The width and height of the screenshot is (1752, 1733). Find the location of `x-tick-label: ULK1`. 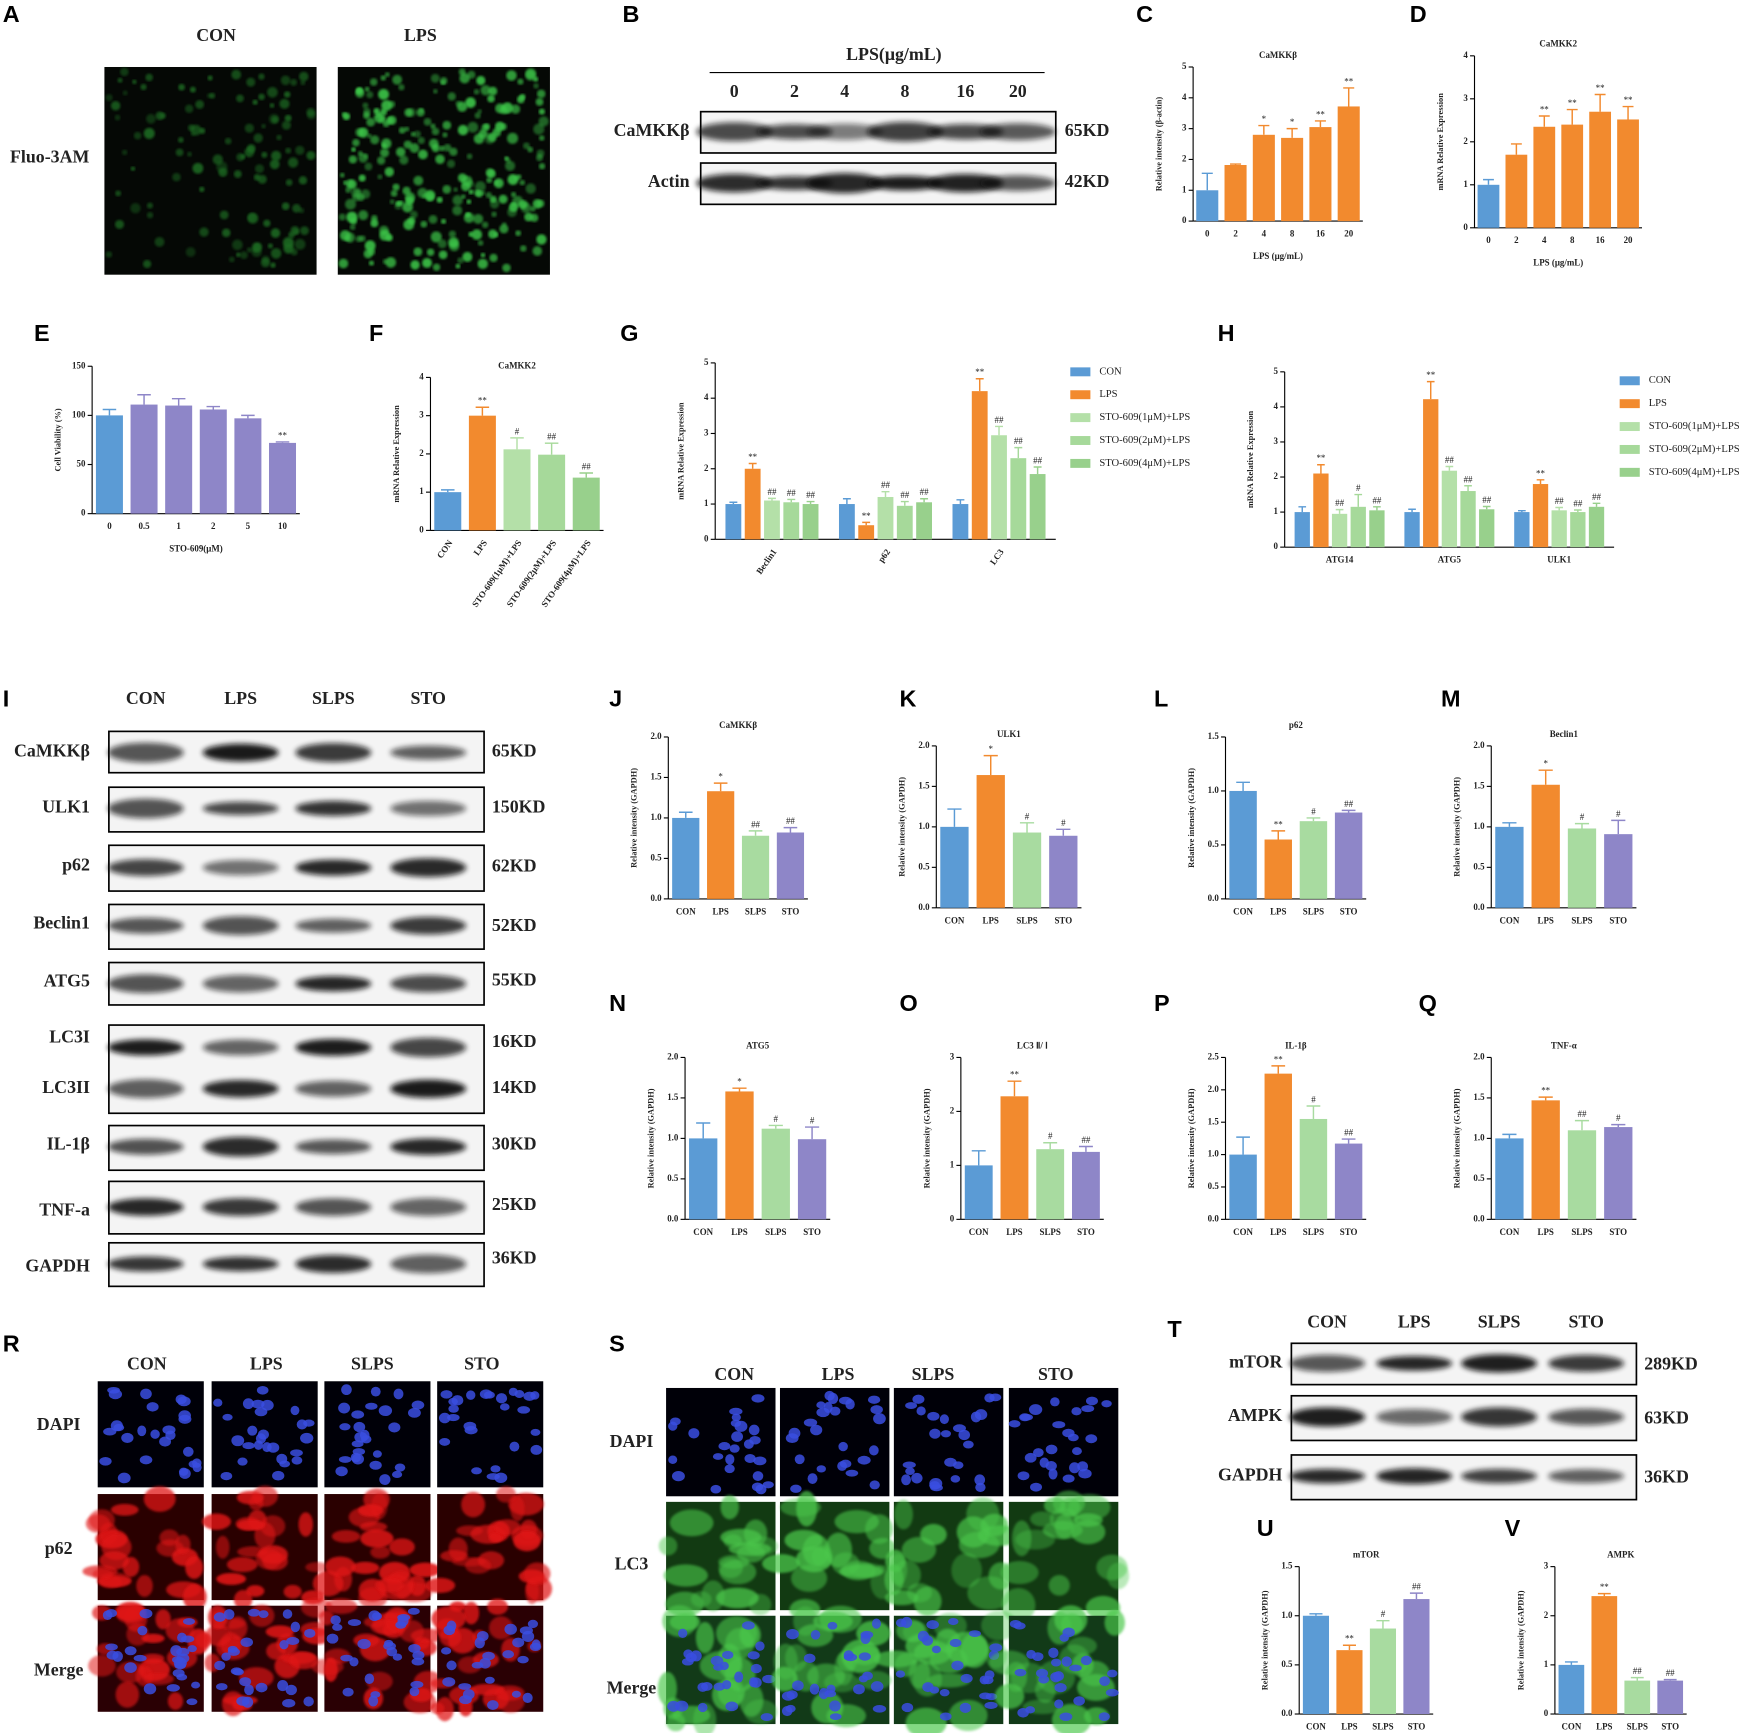

x-tick-label: ULK1 is located at coordinates (1559, 560).